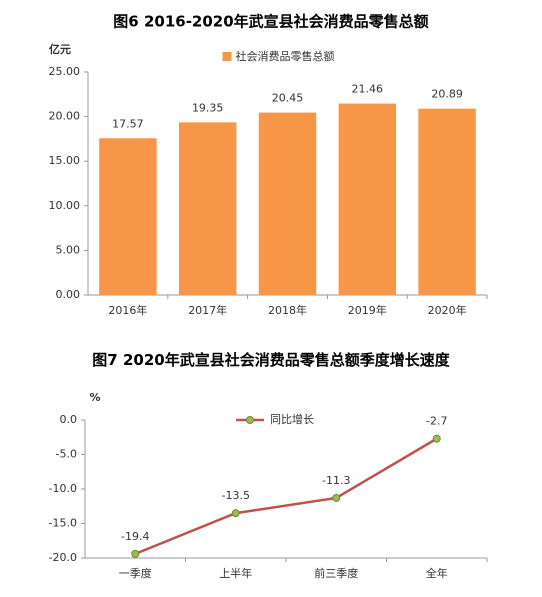  I want to click on y-axis-unit: 亿元, so click(60, 49).